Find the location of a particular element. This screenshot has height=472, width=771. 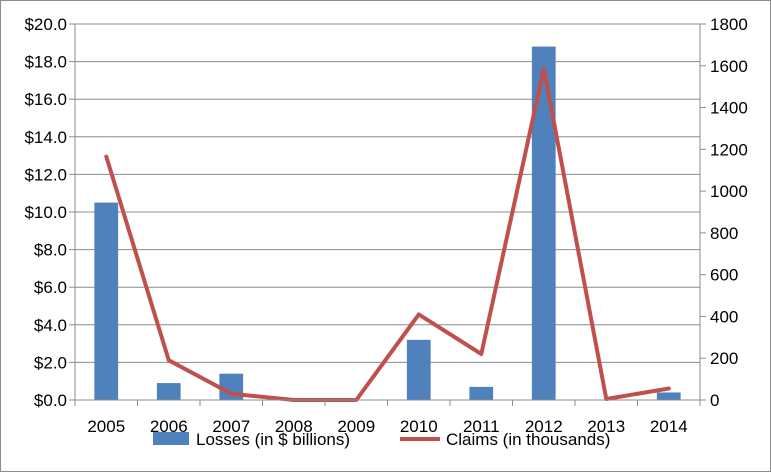

legend-claims-label: Claims (in thousands) is located at coordinates (528, 439).